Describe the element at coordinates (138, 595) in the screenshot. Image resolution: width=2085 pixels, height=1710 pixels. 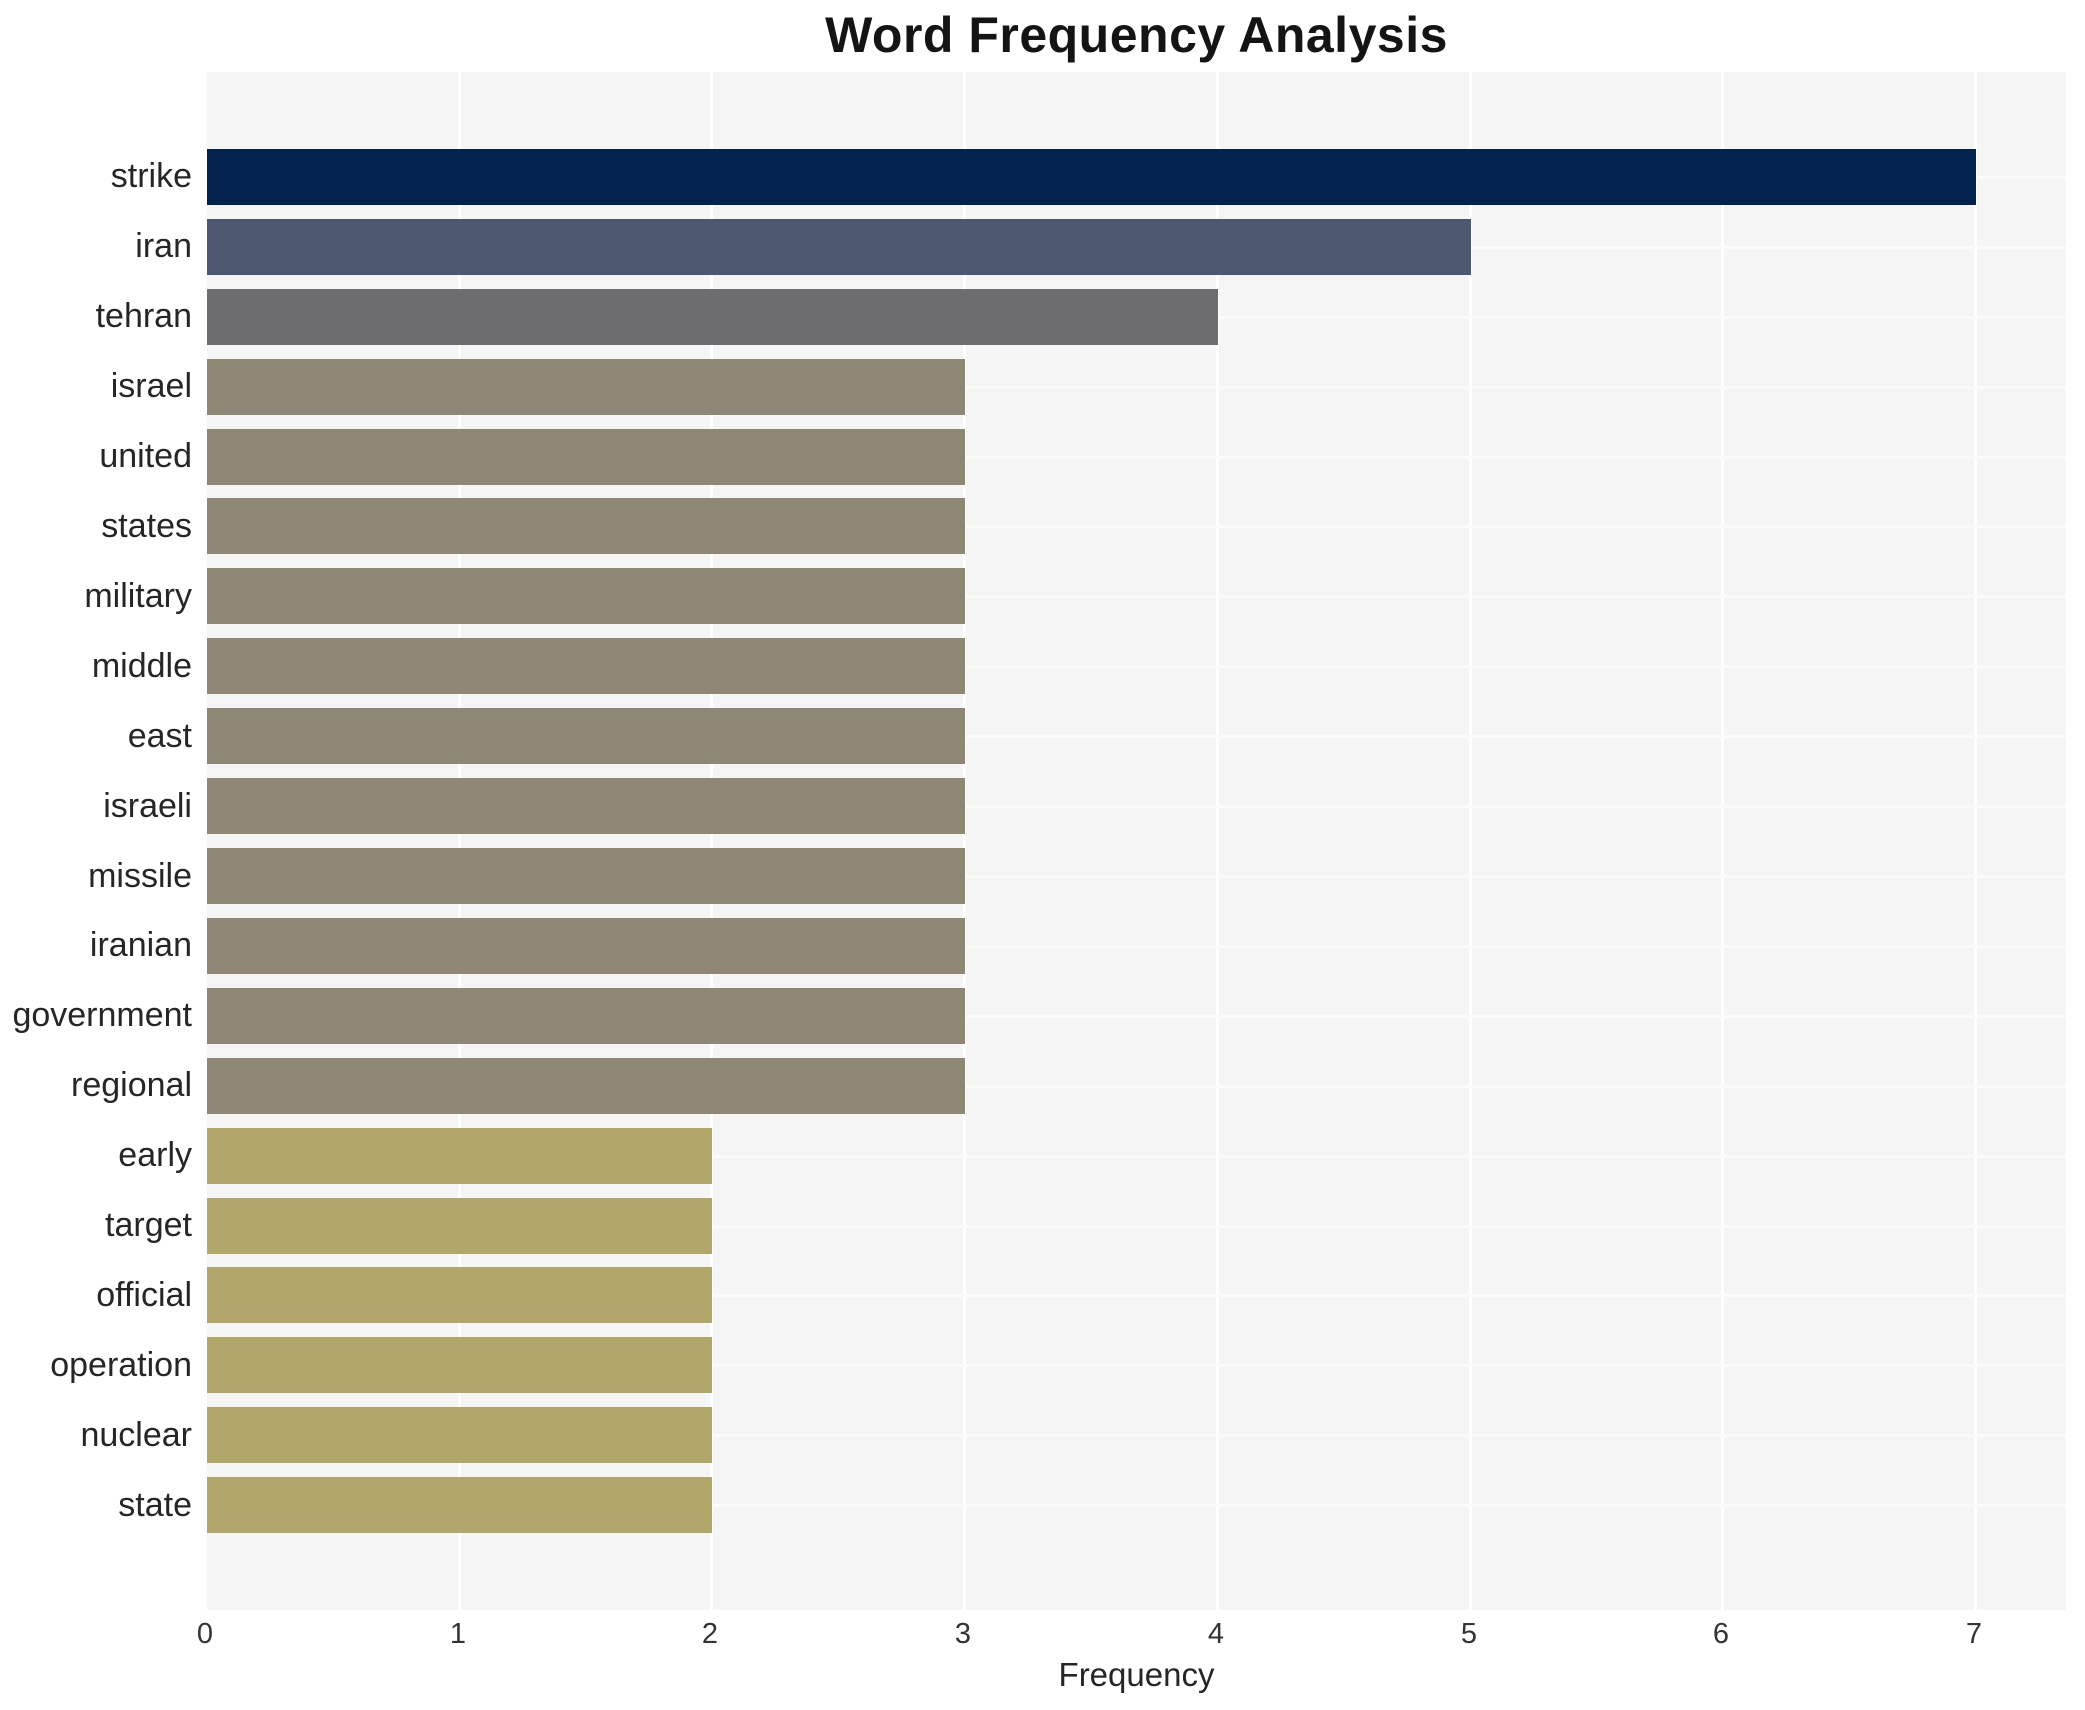
I see `category-label: military` at that location.